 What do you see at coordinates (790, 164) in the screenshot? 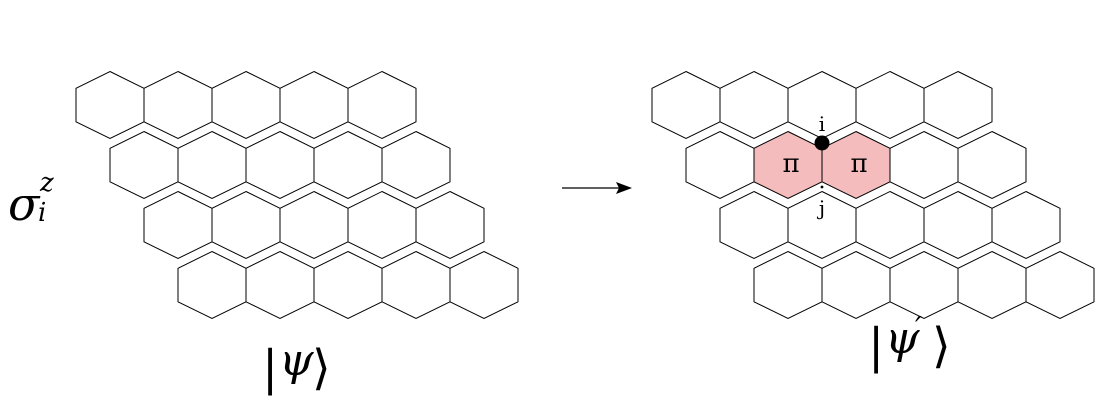
I see `flux-label-left: π` at bounding box center [790, 164].